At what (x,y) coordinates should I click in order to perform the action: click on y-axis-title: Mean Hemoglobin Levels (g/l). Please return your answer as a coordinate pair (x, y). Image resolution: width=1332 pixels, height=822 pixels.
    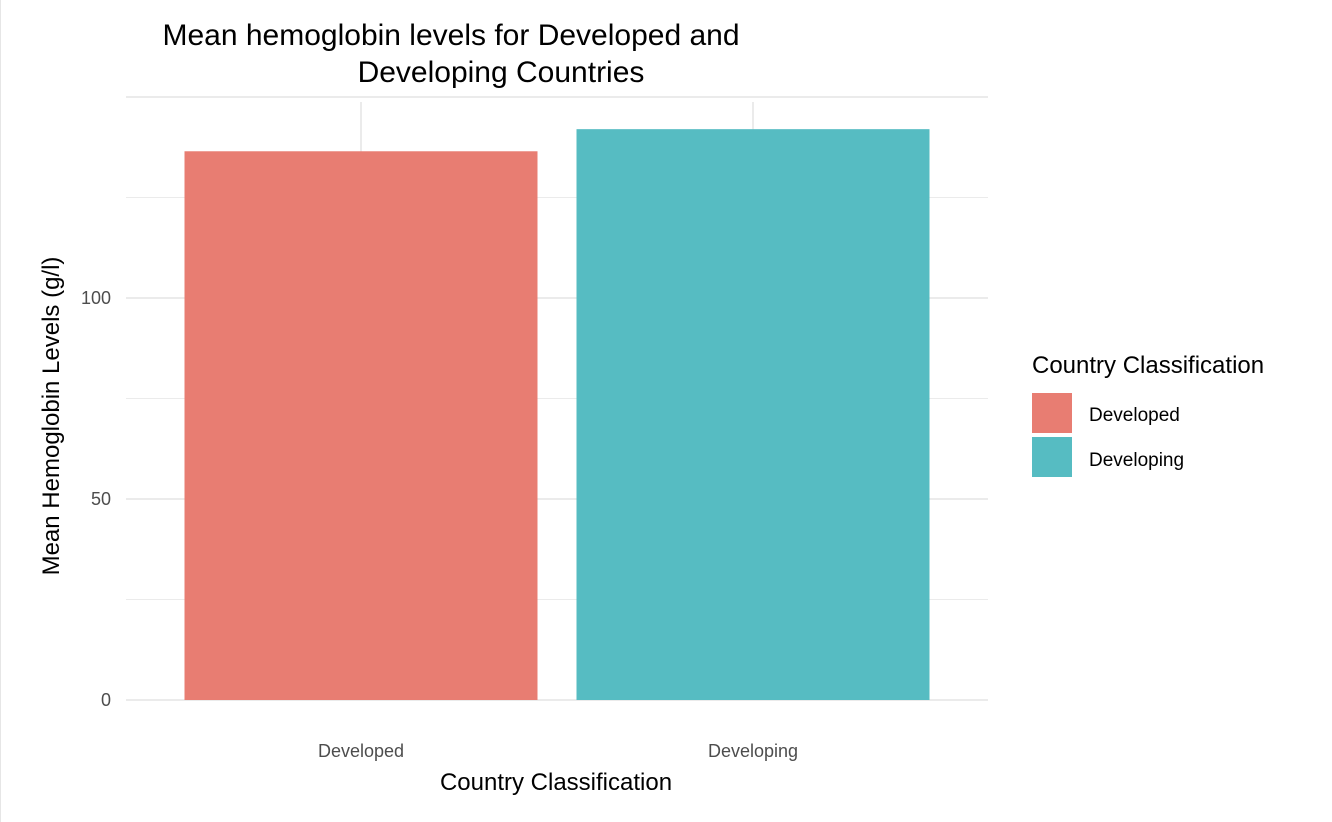
    Looking at the image, I should click on (51, 416).